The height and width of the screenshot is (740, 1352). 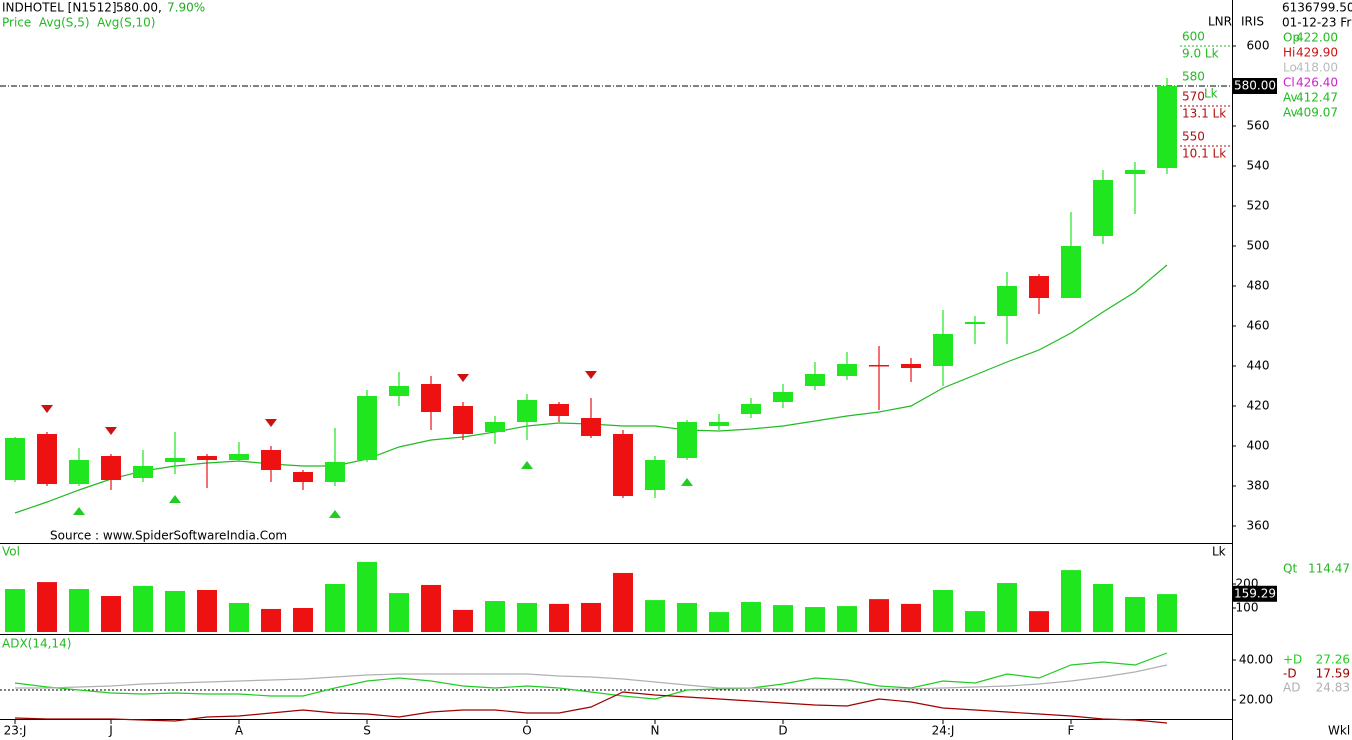 I want to click on sell-signal, so click(x=271, y=423).